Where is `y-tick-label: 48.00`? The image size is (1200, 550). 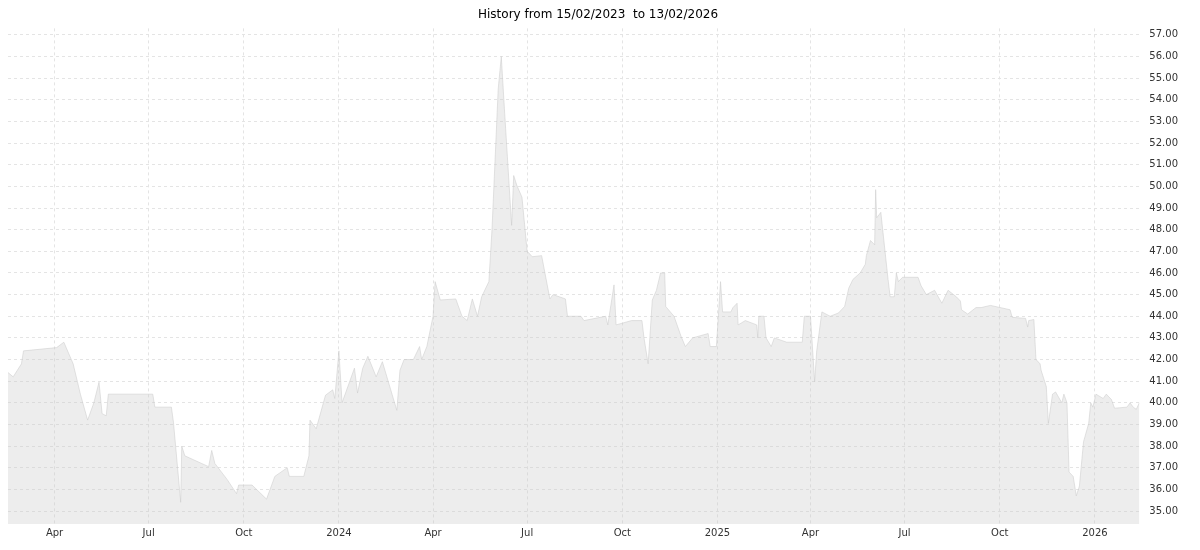
y-tick-label: 48.00 is located at coordinates (1164, 229).